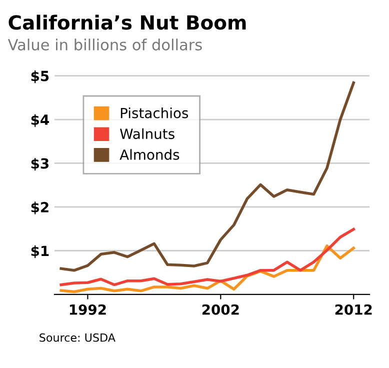  Describe the element at coordinates (147, 134) in the screenshot. I see `legend-label: Walnuts` at that location.